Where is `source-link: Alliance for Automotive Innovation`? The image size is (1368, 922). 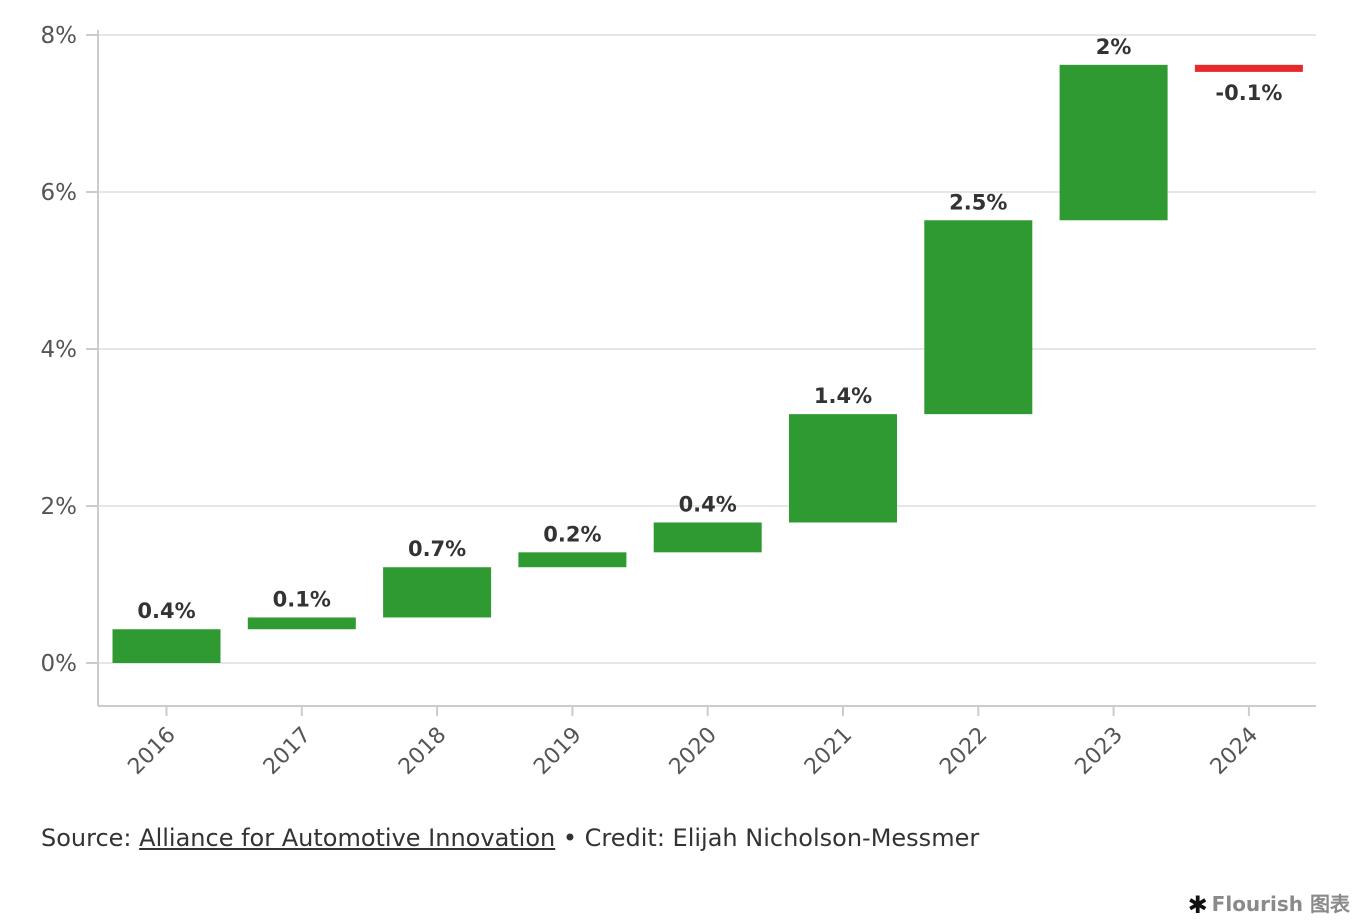 source-link: Alliance for Automotive Innovation is located at coordinates (347, 838).